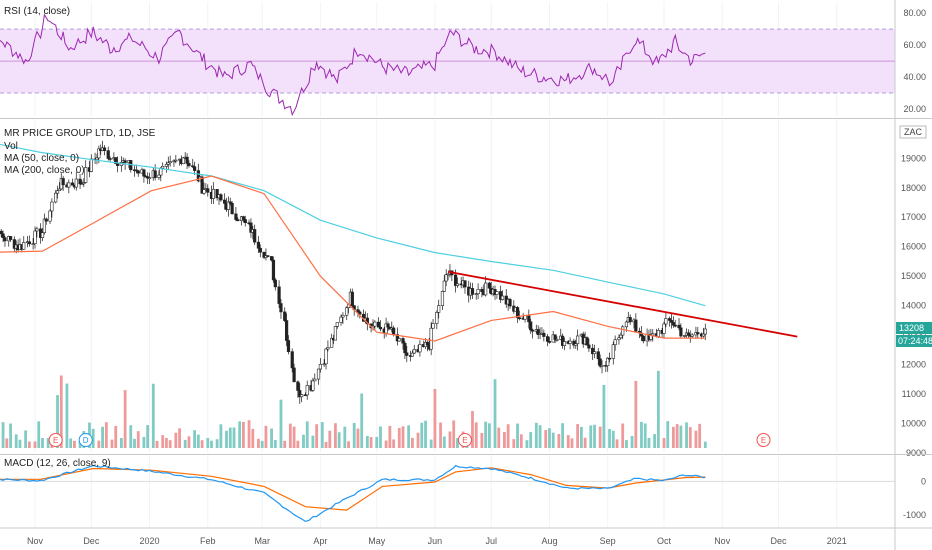  I want to click on x-tick-label: May, so click(377, 541).